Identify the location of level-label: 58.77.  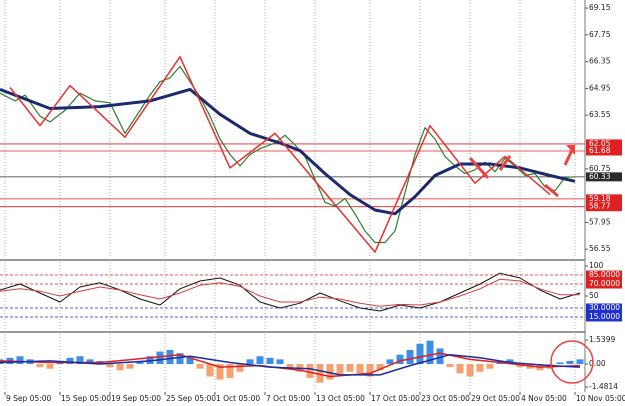
(600, 206).